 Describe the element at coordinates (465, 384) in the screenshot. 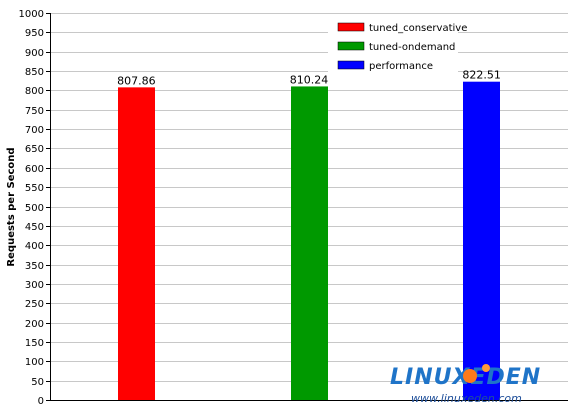

I see `watermark-logo: LINUXEDEN www.linuxeden.com` at that location.